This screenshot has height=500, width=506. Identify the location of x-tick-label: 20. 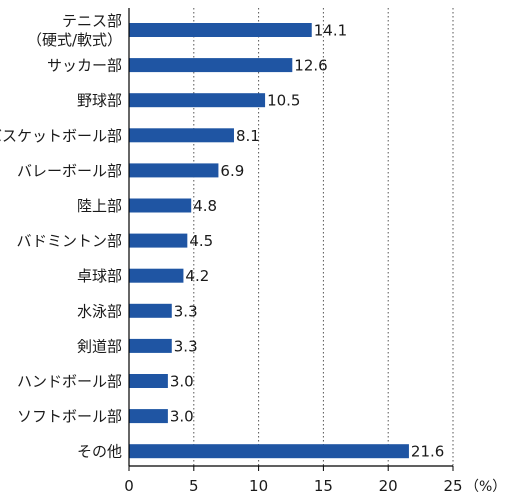
(388, 486).